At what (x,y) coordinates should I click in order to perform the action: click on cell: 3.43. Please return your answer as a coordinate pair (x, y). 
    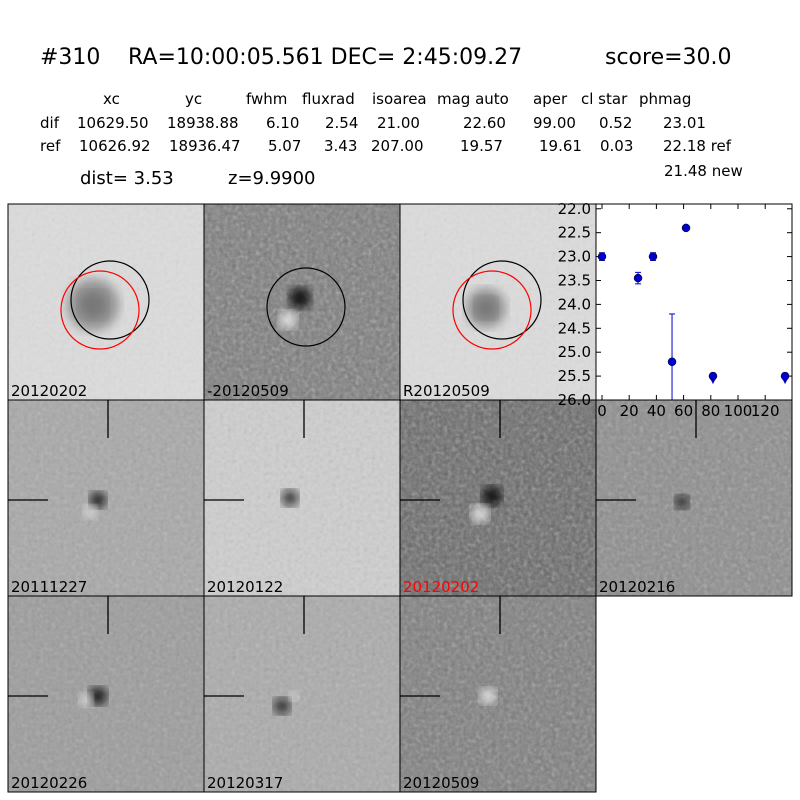
    Looking at the image, I should click on (340, 146).